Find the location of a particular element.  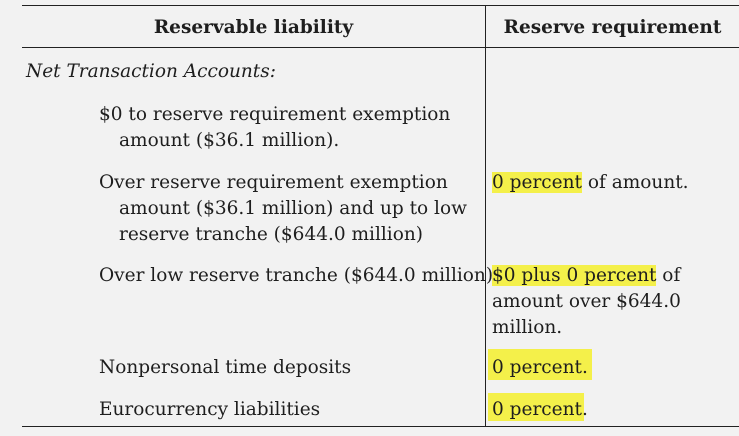

row3-requirement-line3: million. is located at coordinates (527, 327).